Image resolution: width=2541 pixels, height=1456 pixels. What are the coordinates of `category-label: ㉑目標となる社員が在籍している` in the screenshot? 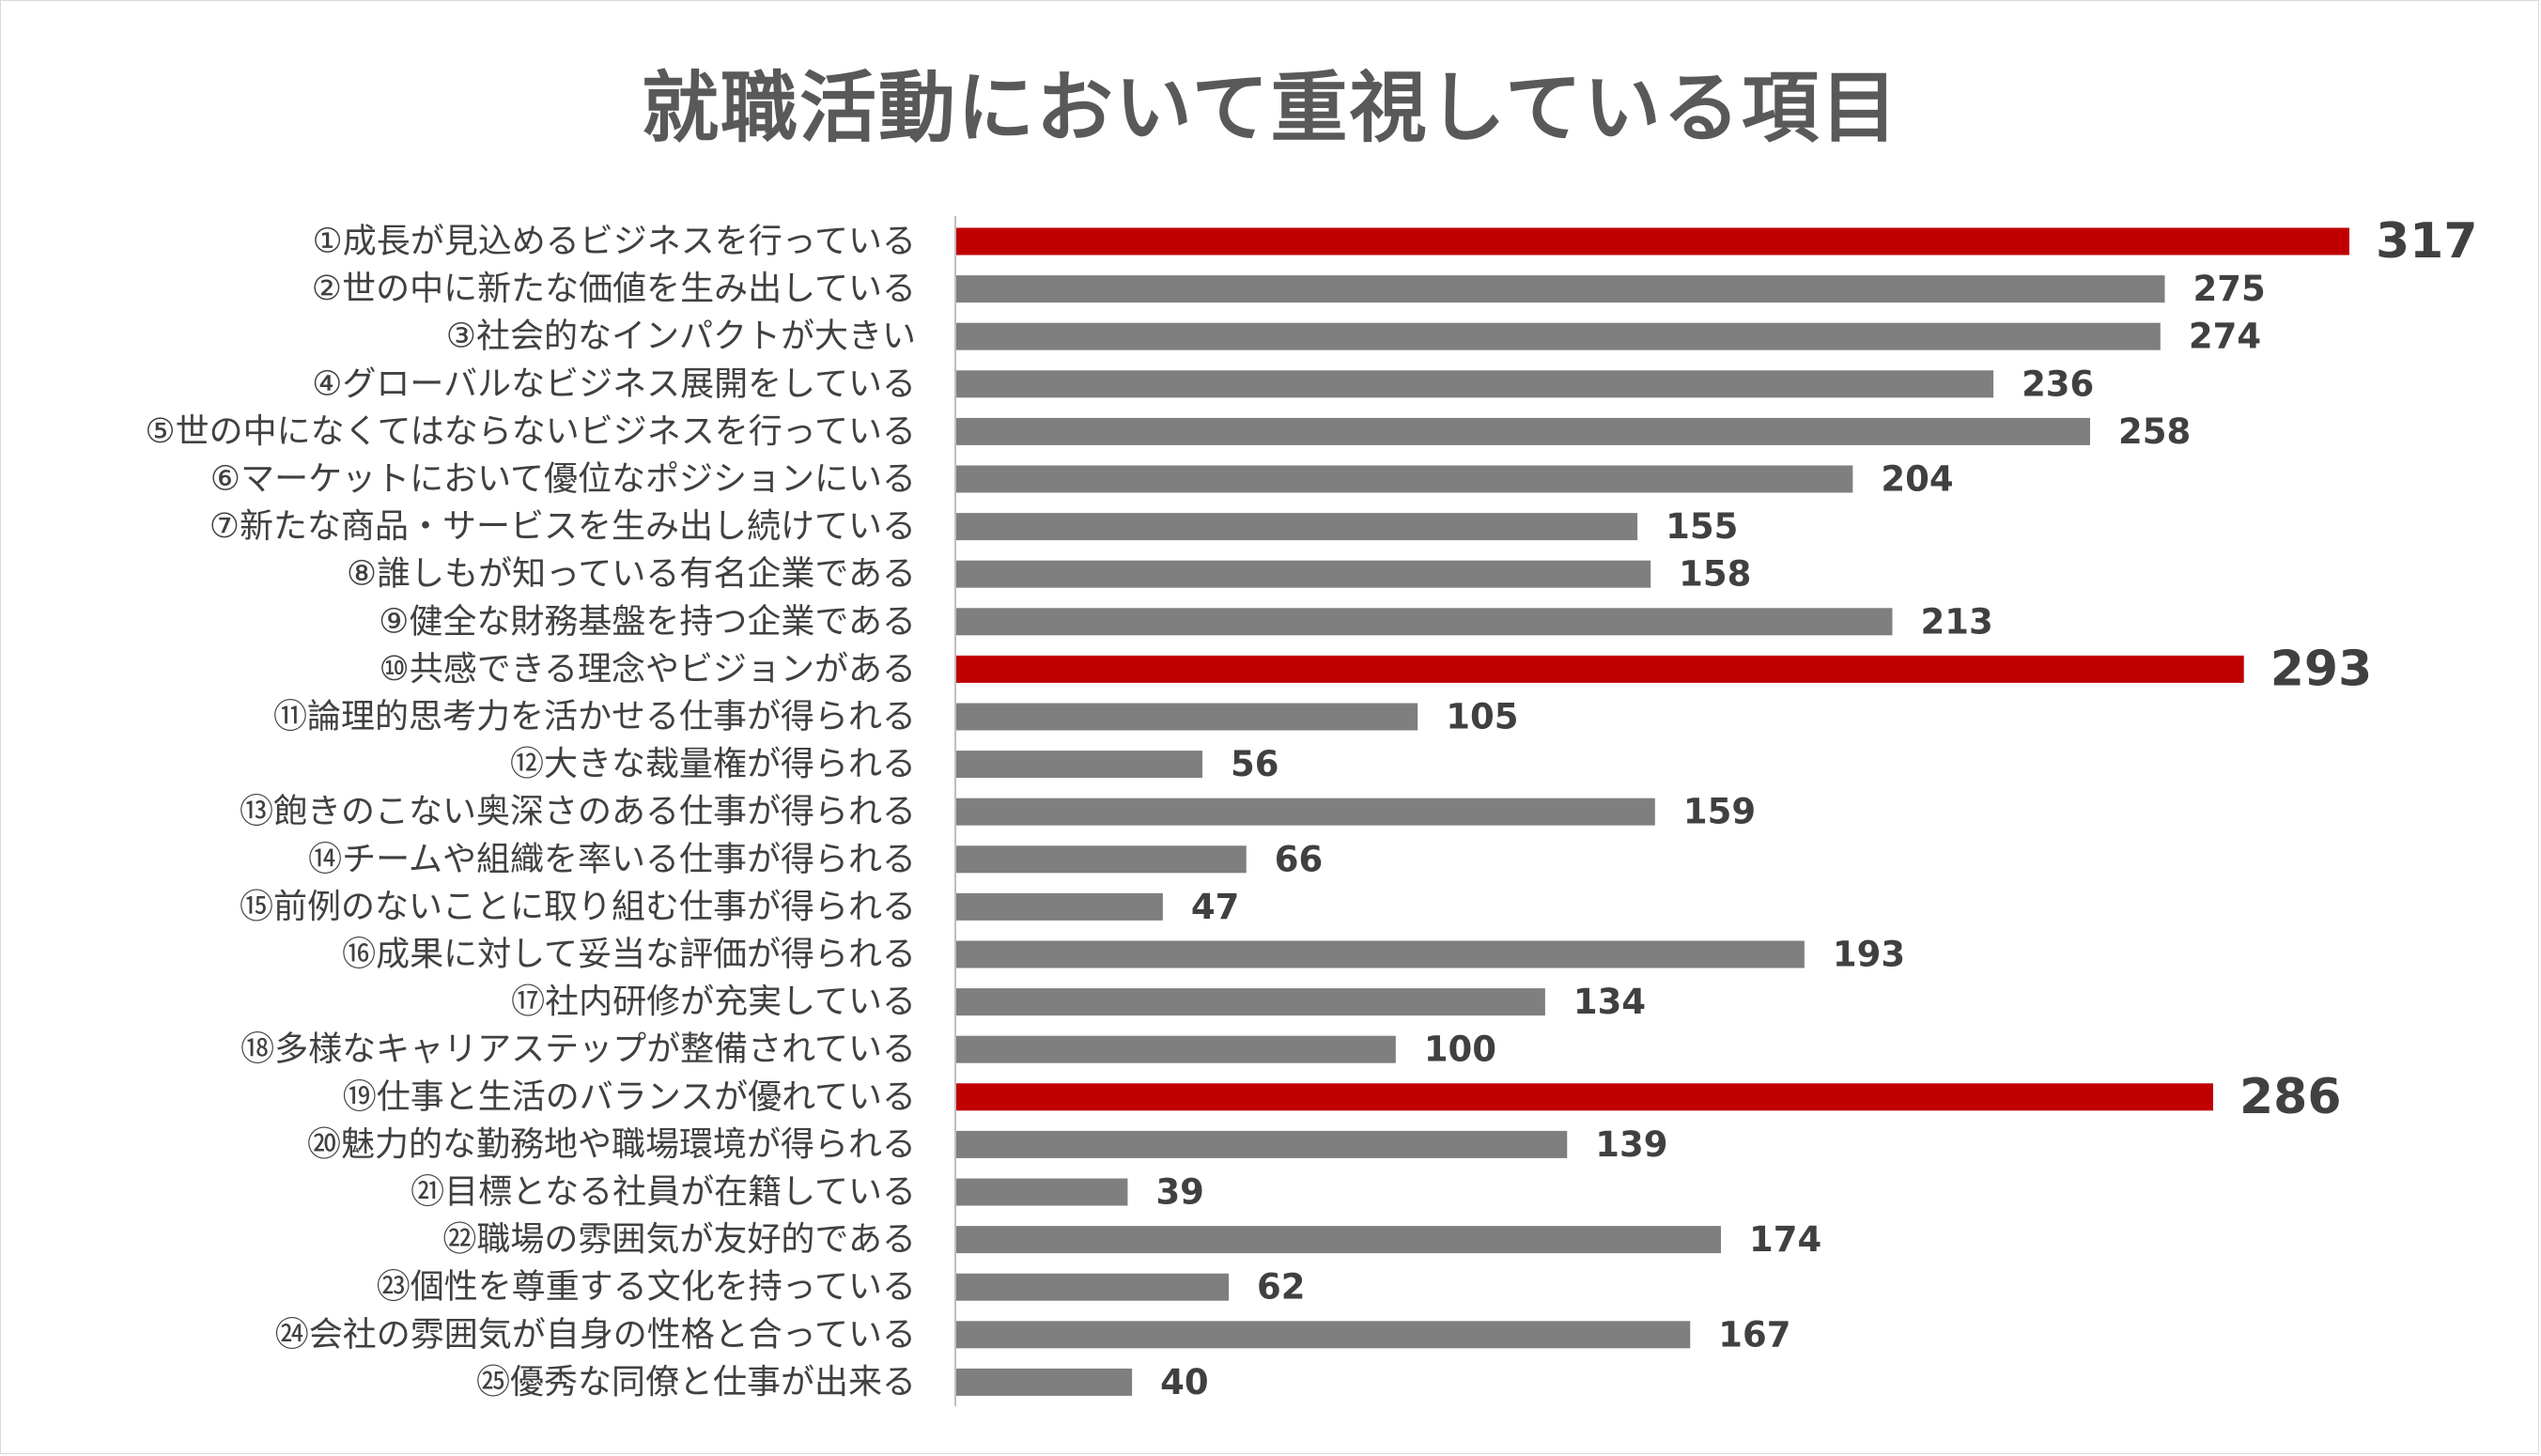 It's located at (663, 1192).